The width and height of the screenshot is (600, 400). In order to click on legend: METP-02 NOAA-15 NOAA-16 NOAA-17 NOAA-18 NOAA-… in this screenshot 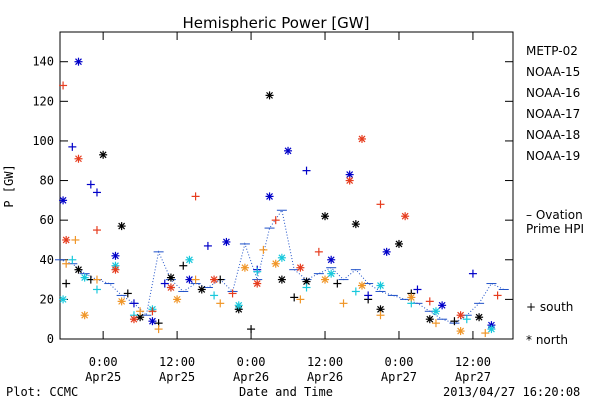, I will do `click(553, 103)`.